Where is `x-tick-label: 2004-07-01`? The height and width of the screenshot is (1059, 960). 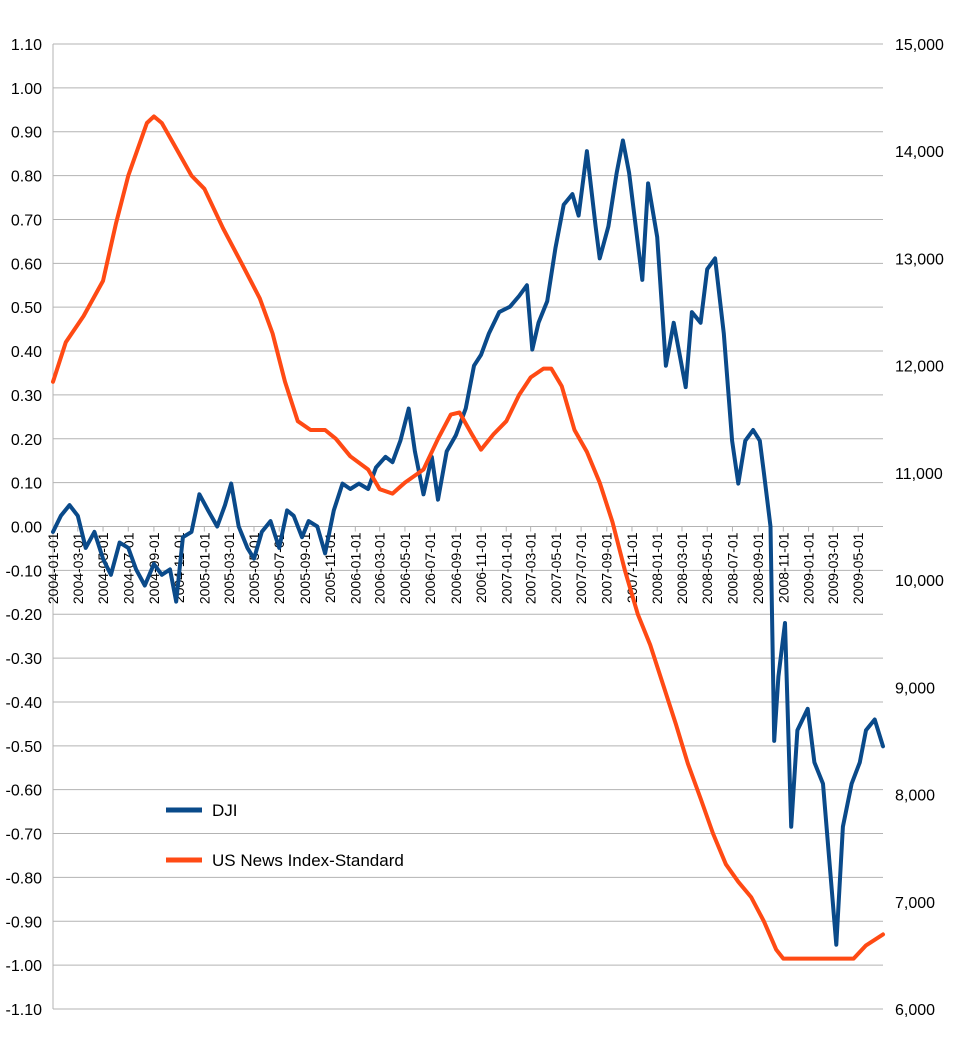 x-tick-label: 2004-07-01 is located at coordinates (128, 568).